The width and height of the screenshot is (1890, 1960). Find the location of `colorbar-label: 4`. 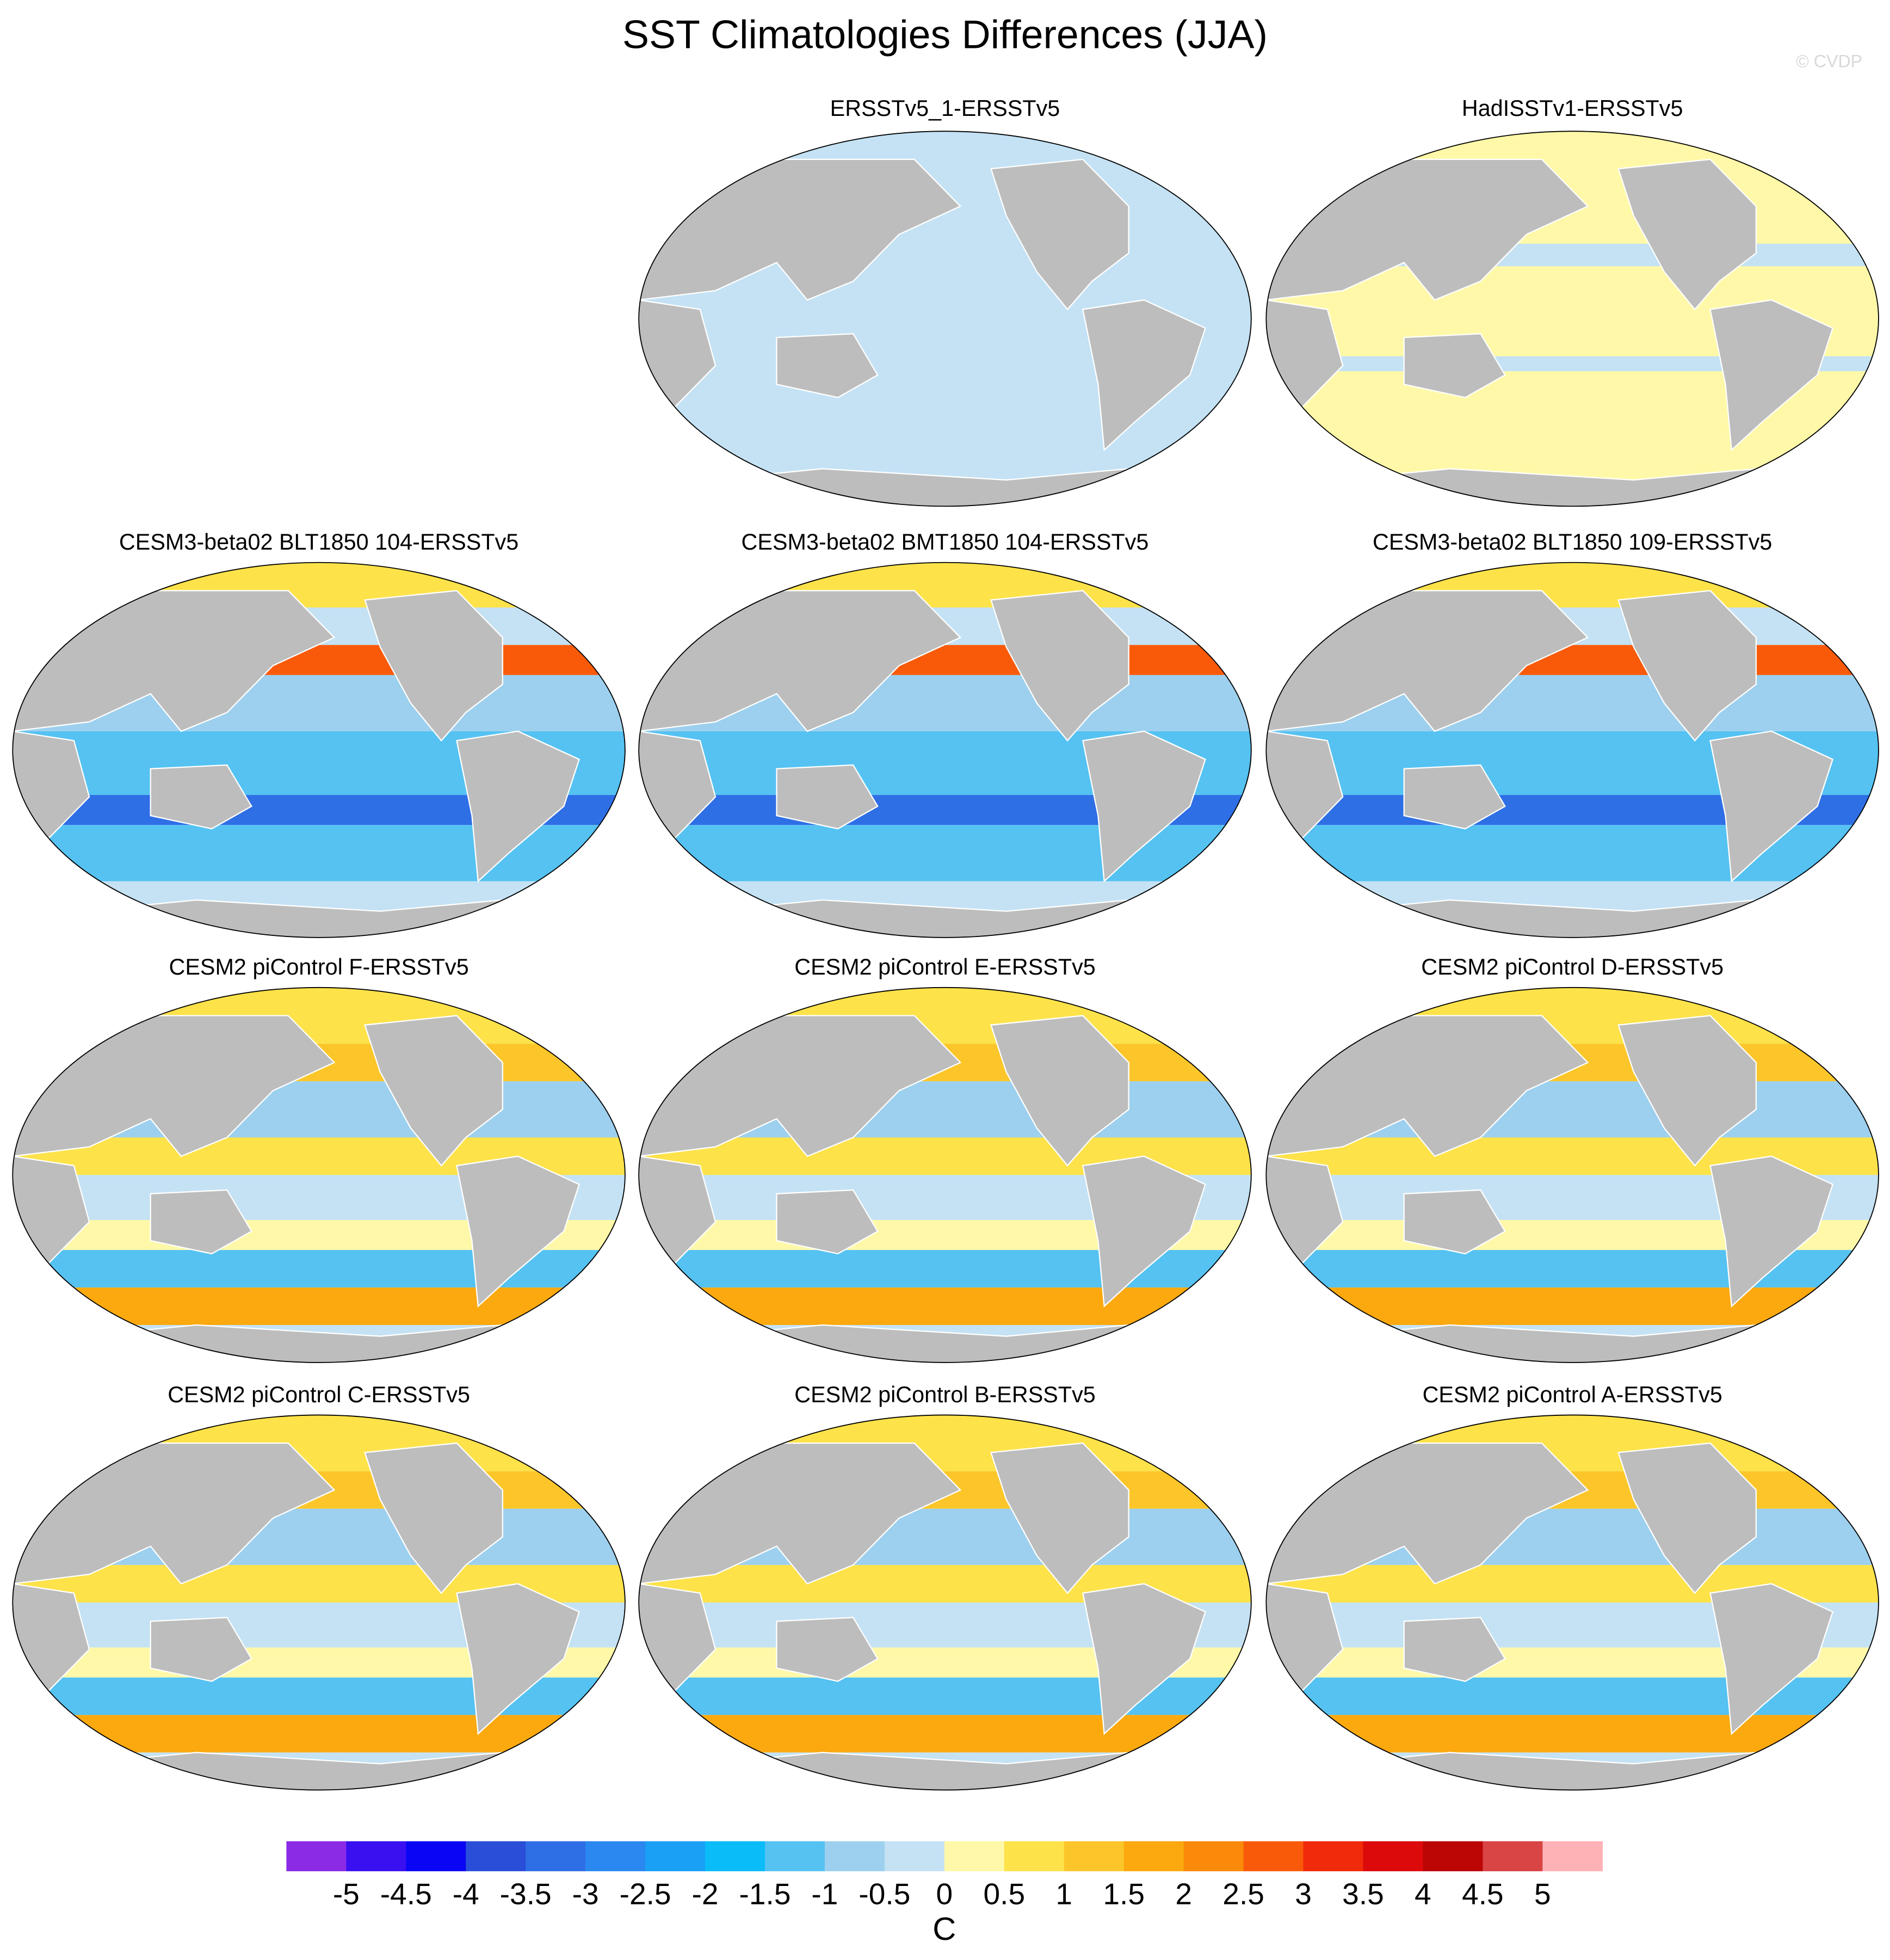

colorbar-label: 4 is located at coordinates (1423, 1893).